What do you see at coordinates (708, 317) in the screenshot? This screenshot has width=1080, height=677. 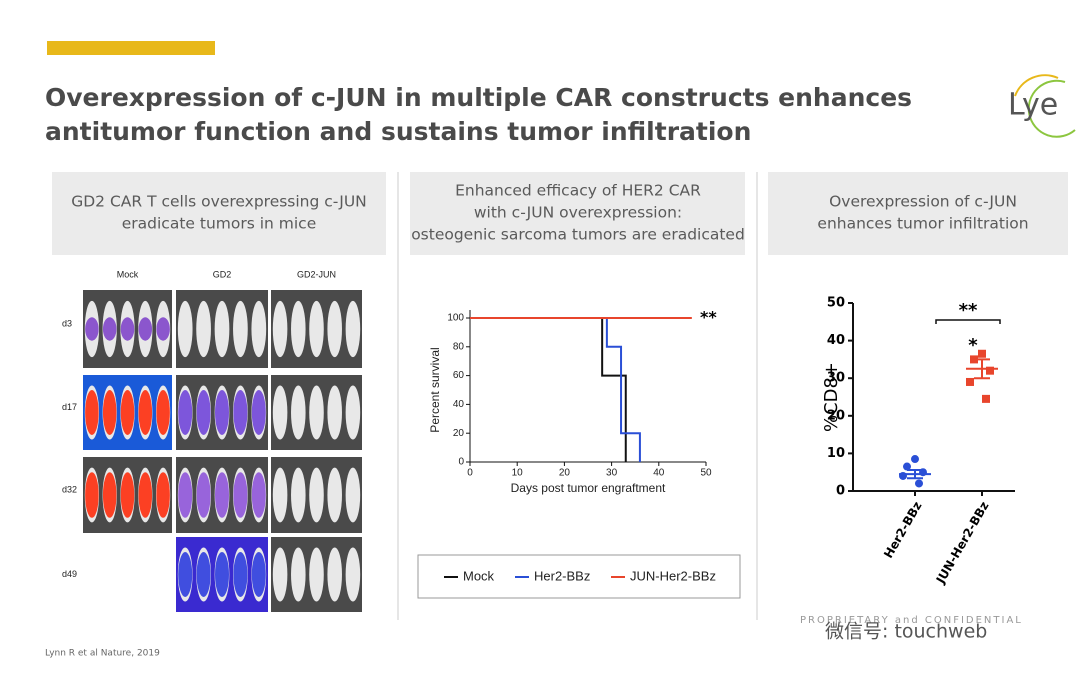 I see `annotation: **` at bounding box center [708, 317].